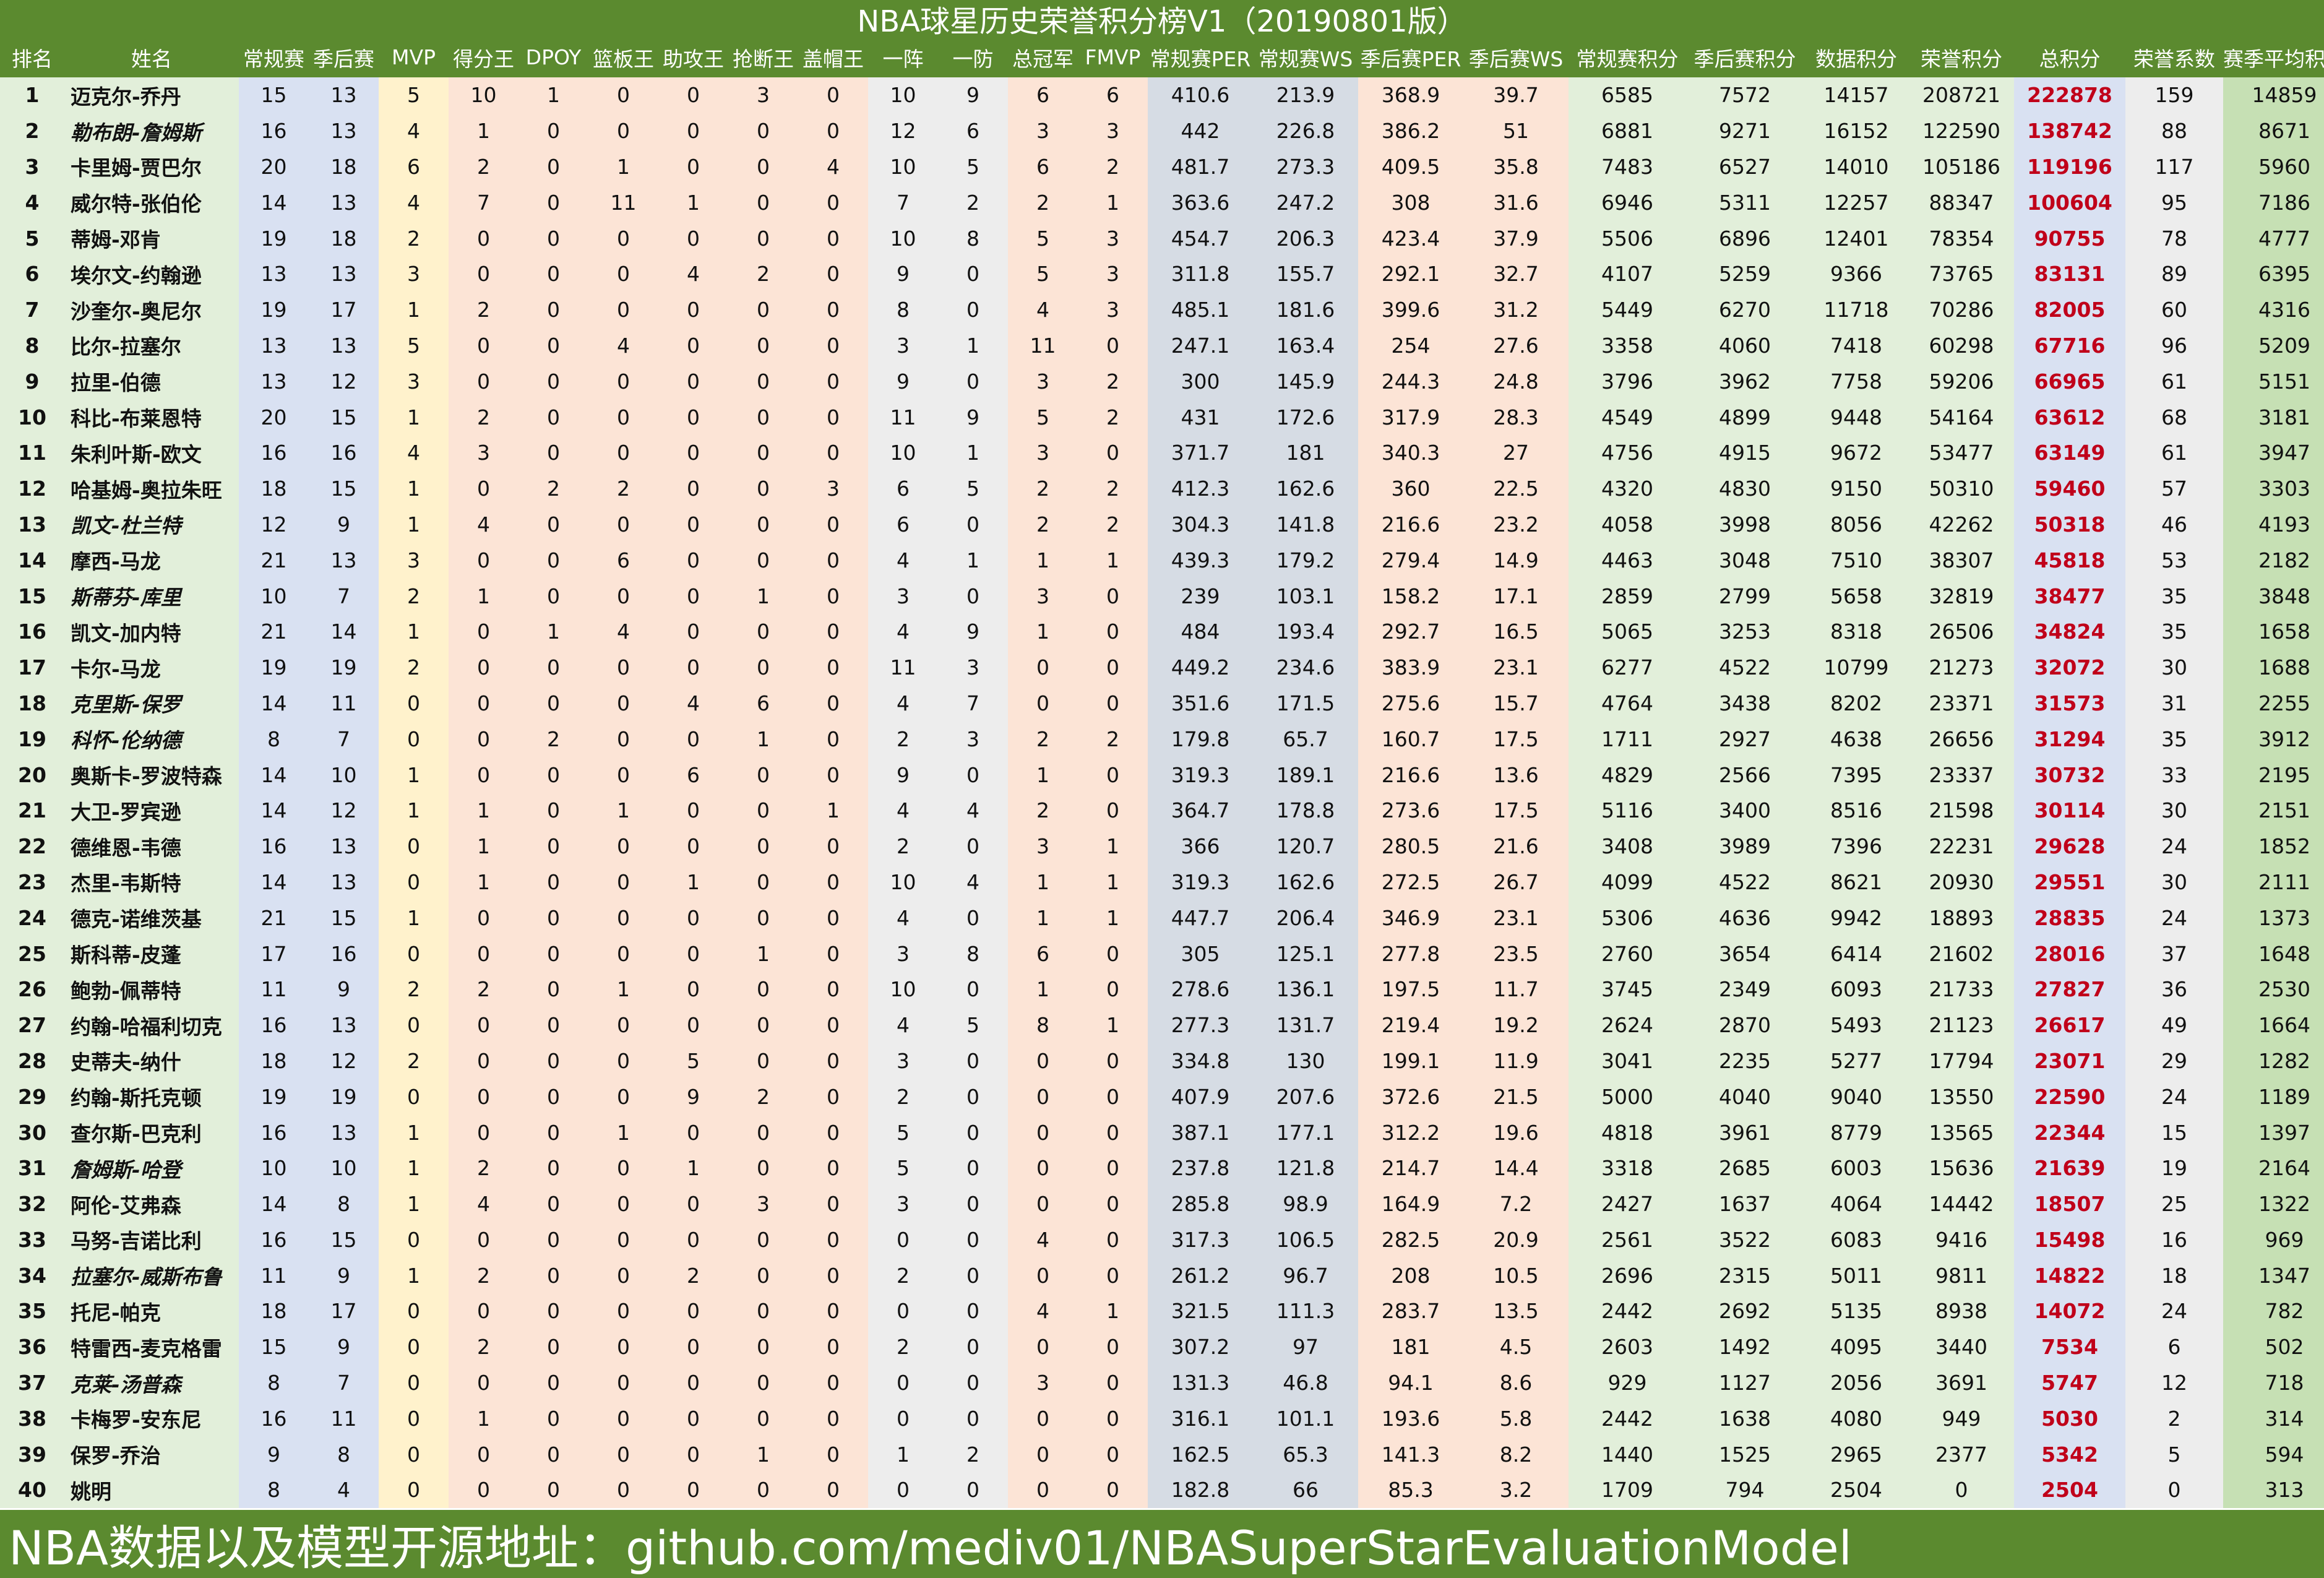 Image resolution: width=2324 pixels, height=1578 pixels. What do you see at coordinates (1961, 274) in the screenshot?
I see `table-cell: 73765` at bounding box center [1961, 274].